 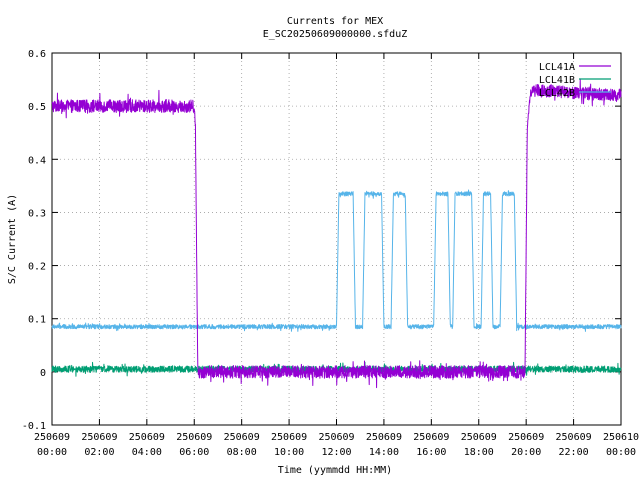 What do you see at coordinates (147, 452) in the screenshot?
I see `x-tick-time-label: 04:00` at bounding box center [147, 452].